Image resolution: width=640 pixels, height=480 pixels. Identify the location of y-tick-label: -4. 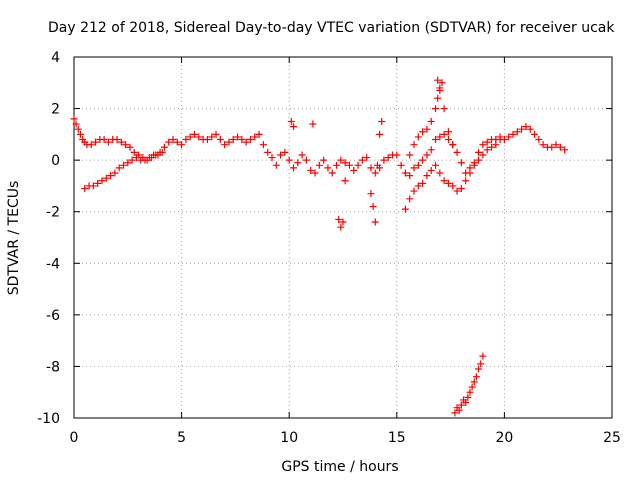
(53, 264).